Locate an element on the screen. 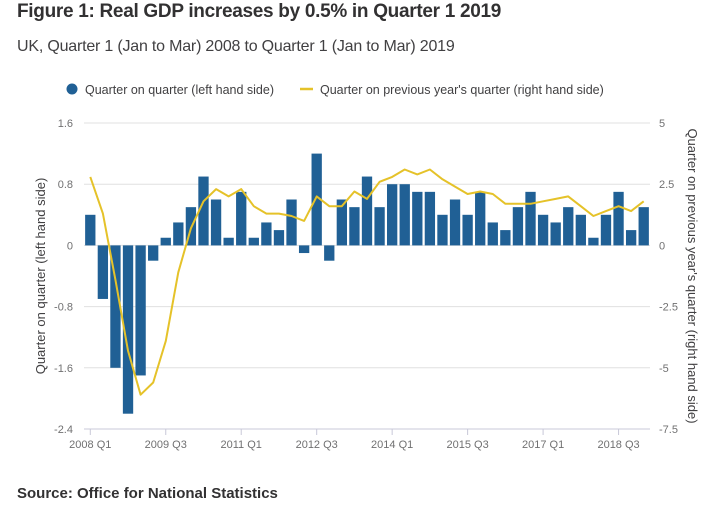 This screenshot has width=712, height=510. x-tick-label: 2012 Q3 is located at coordinates (317, 445).